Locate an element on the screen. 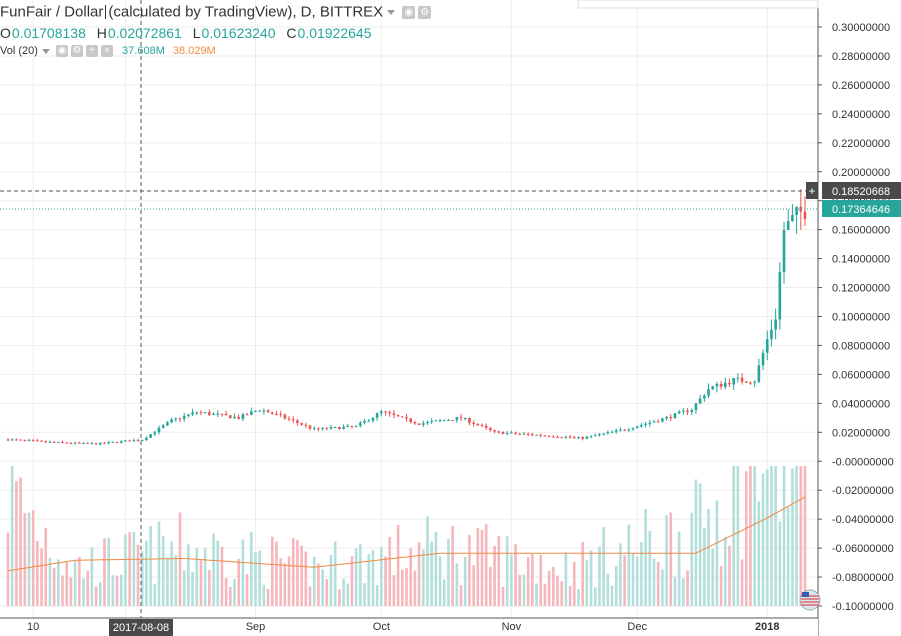  price-axis-panel is located at coordinates (859, 318).